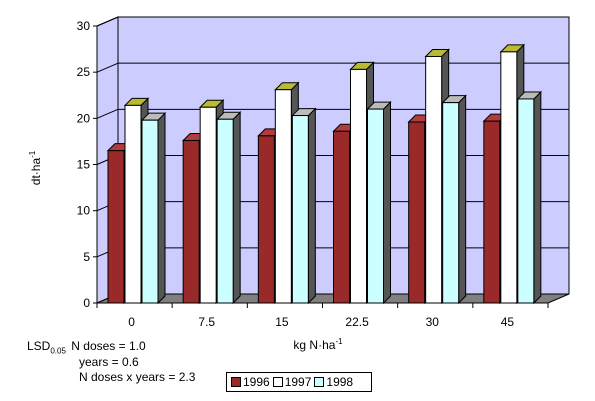 The width and height of the screenshot is (595, 401). What do you see at coordinates (109, 362) in the screenshot?
I see `lsd-line-2: years = 0.6` at bounding box center [109, 362].